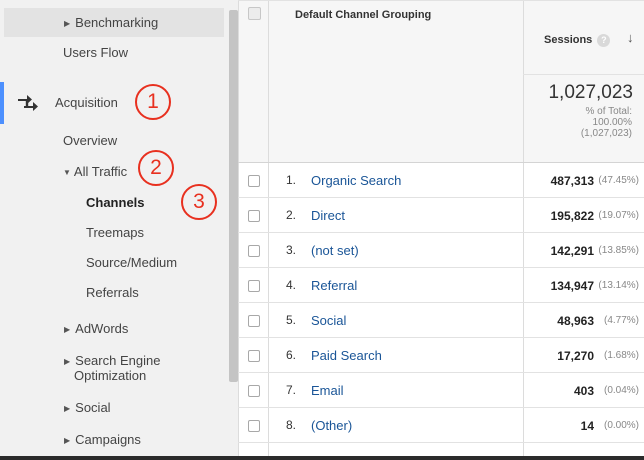 The image size is (644, 460). What do you see at coordinates (618, 285) in the screenshot?
I see `sessions-pct: (13.14%)` at bounding box center [618, 285].